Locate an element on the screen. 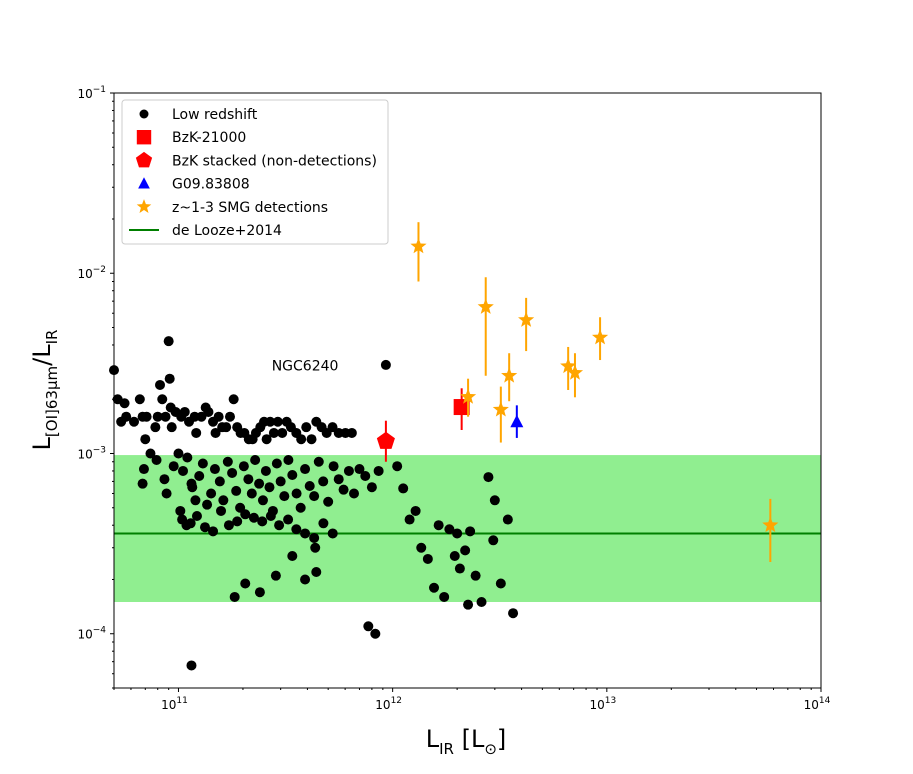 Image resolution: width=913 pixels, height=774 pixels. legend-label: BzK-21000 is located at coordinates (209, 138).